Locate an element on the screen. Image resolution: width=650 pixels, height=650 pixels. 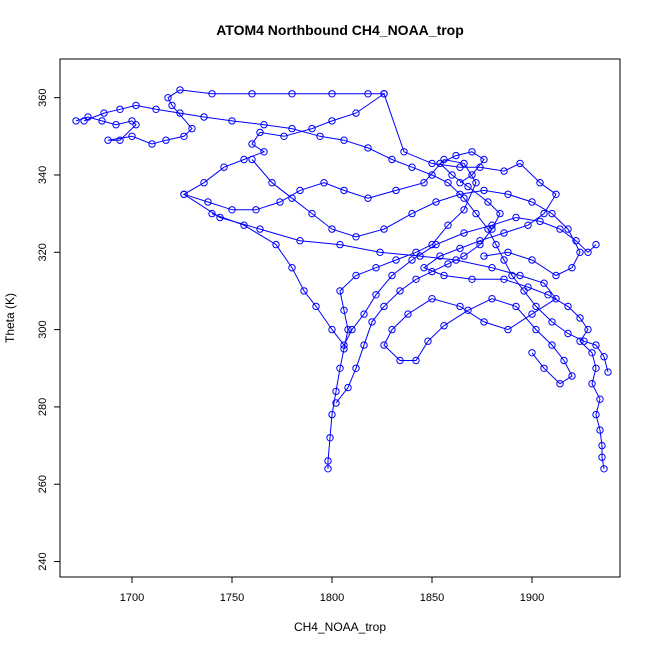
y-tick-label: 340 is located at coordinates (43, 175).